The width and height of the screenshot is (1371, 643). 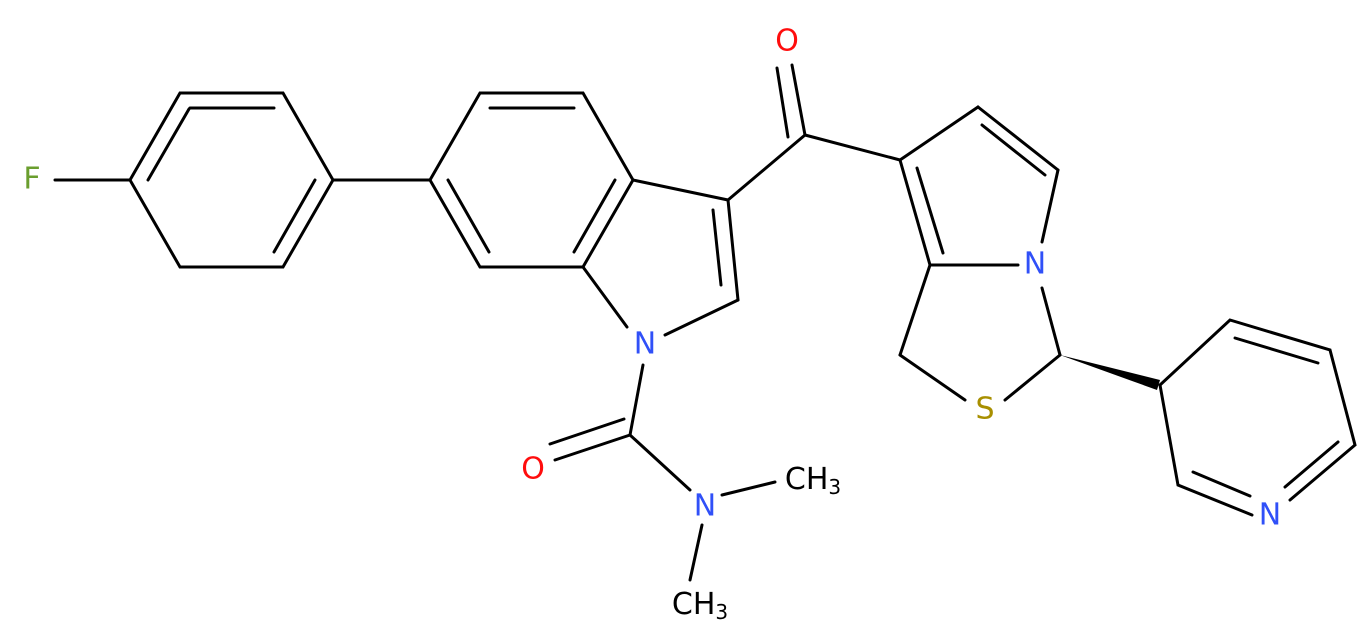 I want to click on wedge-bond, so click(x=1110, y=372).